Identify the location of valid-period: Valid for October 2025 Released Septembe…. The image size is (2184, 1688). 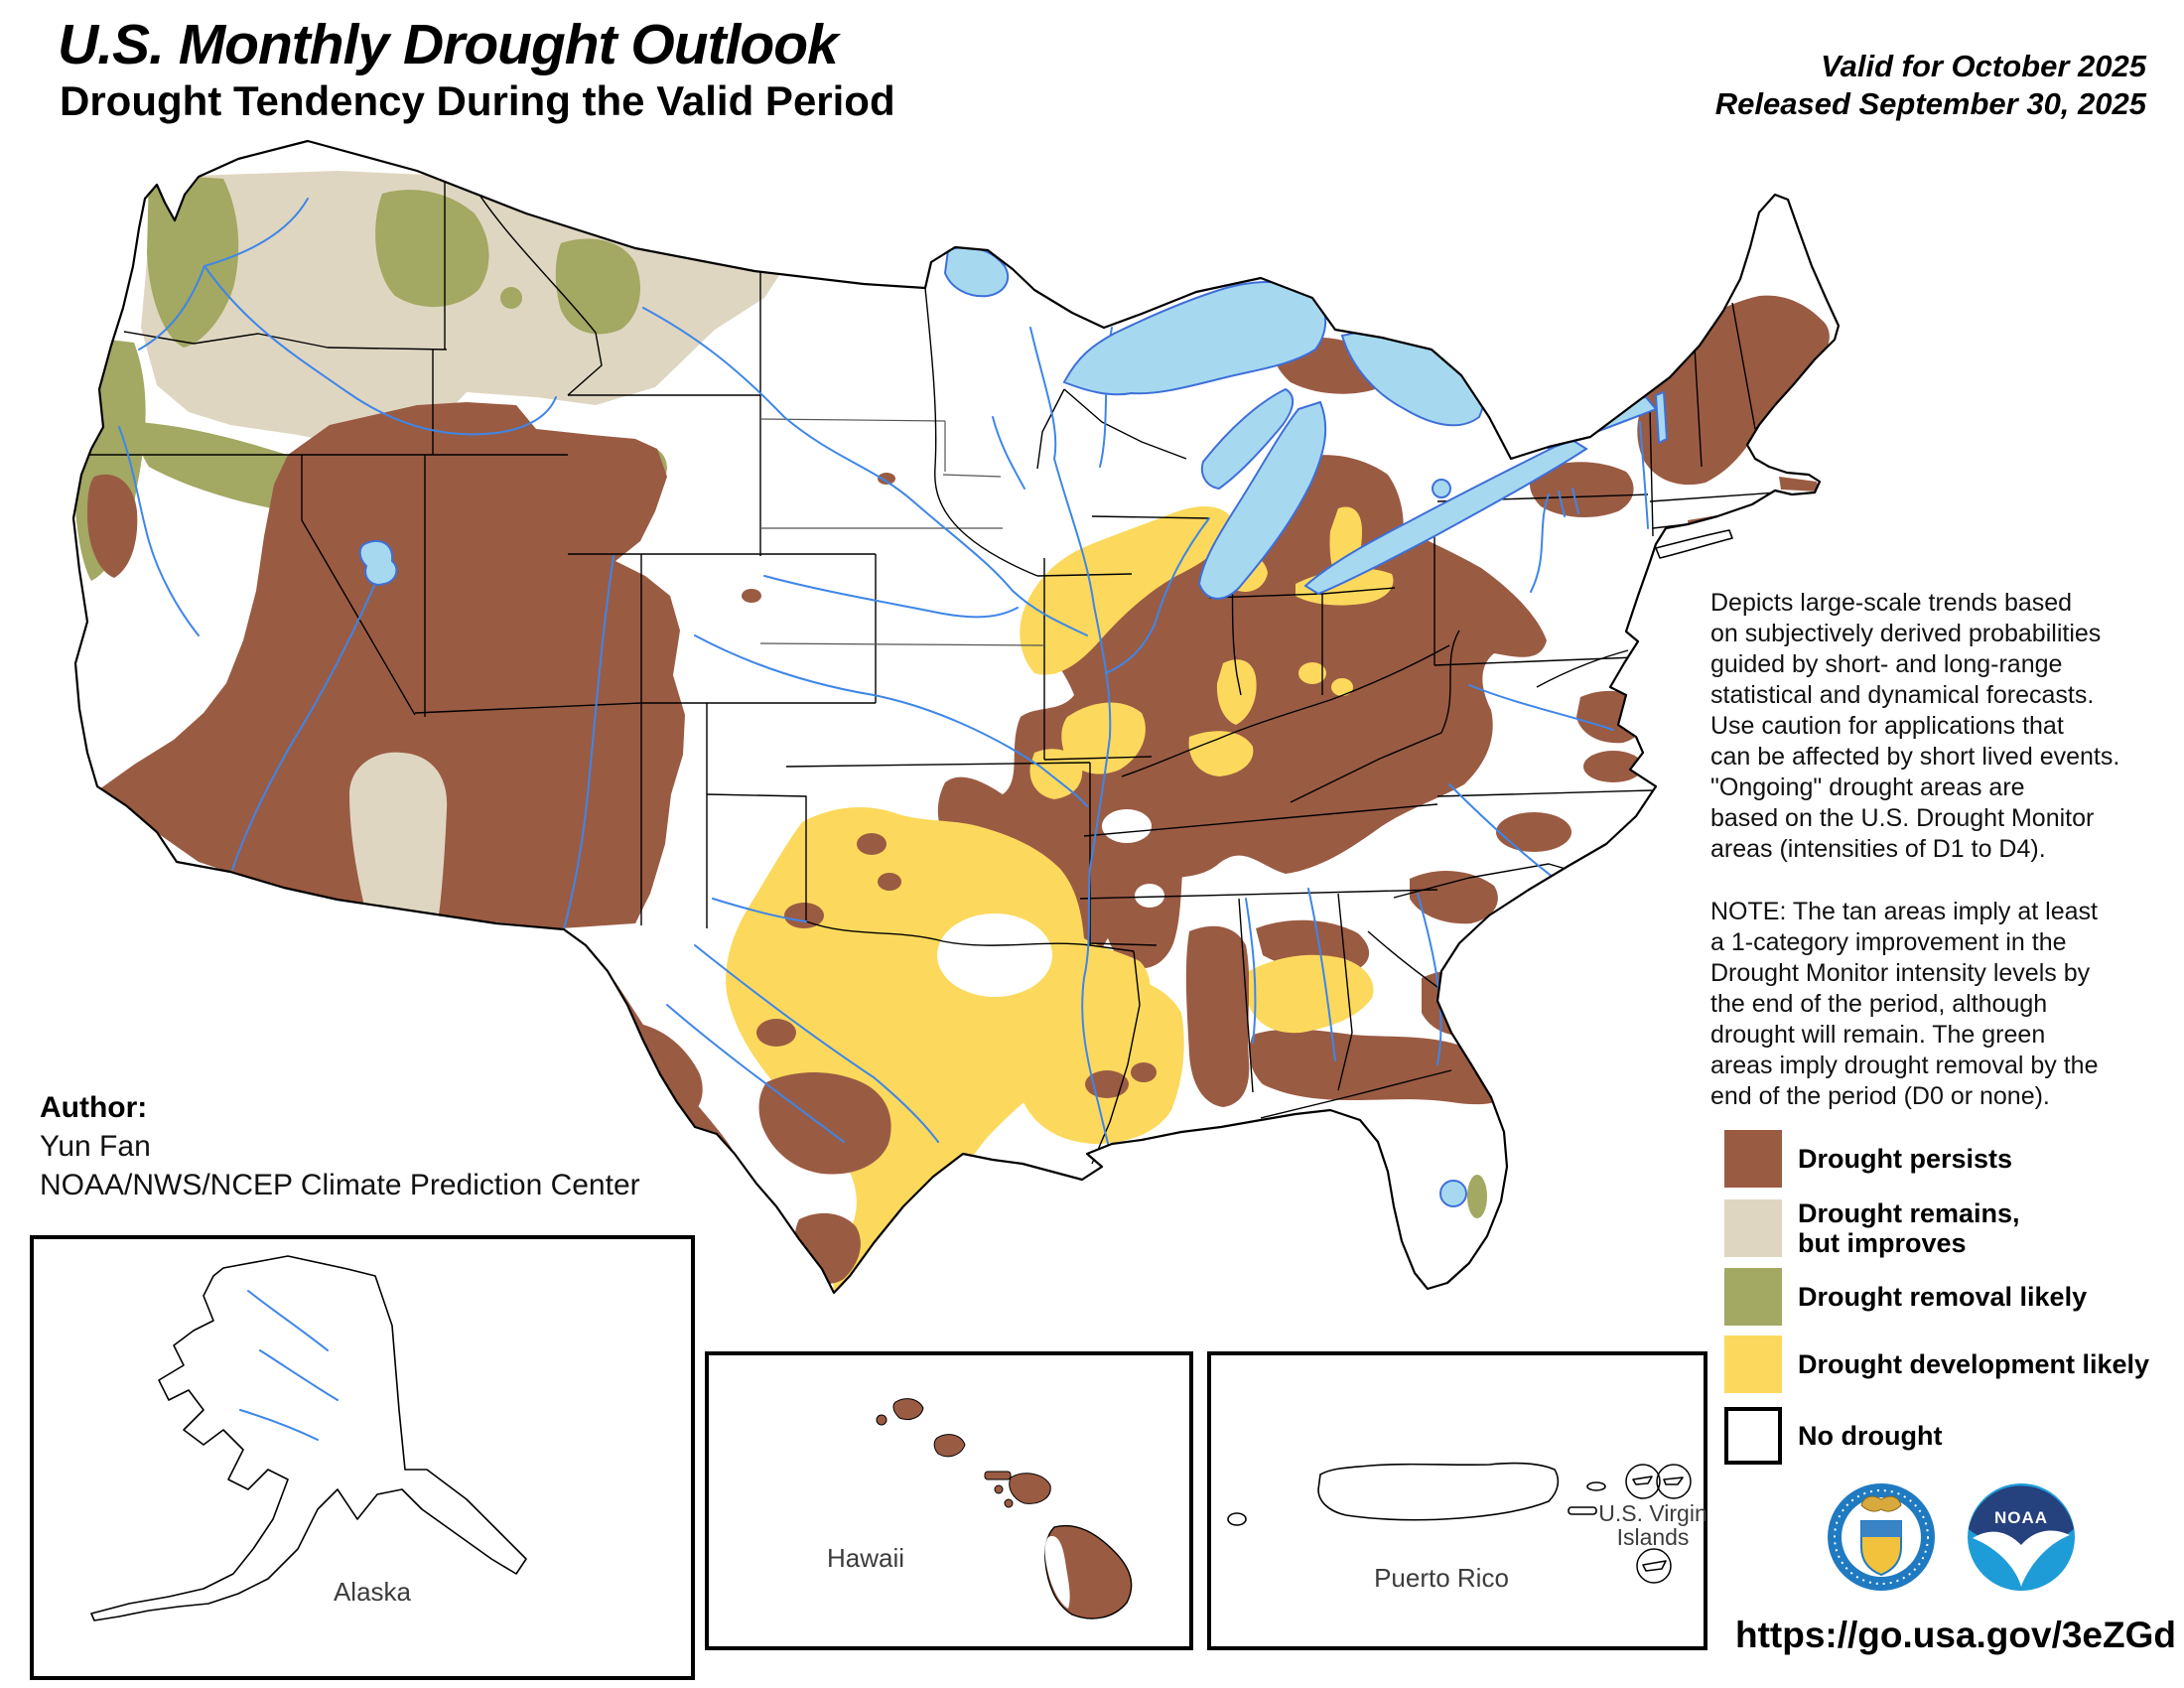
(1930, 85).